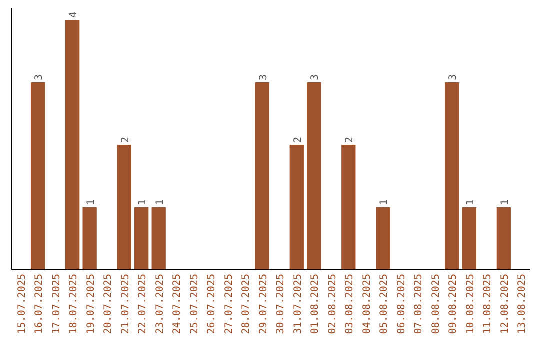 The height and width of the screenshot is (340, 540). Describe the element at coordinates (298, 304) in the screenshot. I see `x-tick-label: 31.07.2025` at that location.